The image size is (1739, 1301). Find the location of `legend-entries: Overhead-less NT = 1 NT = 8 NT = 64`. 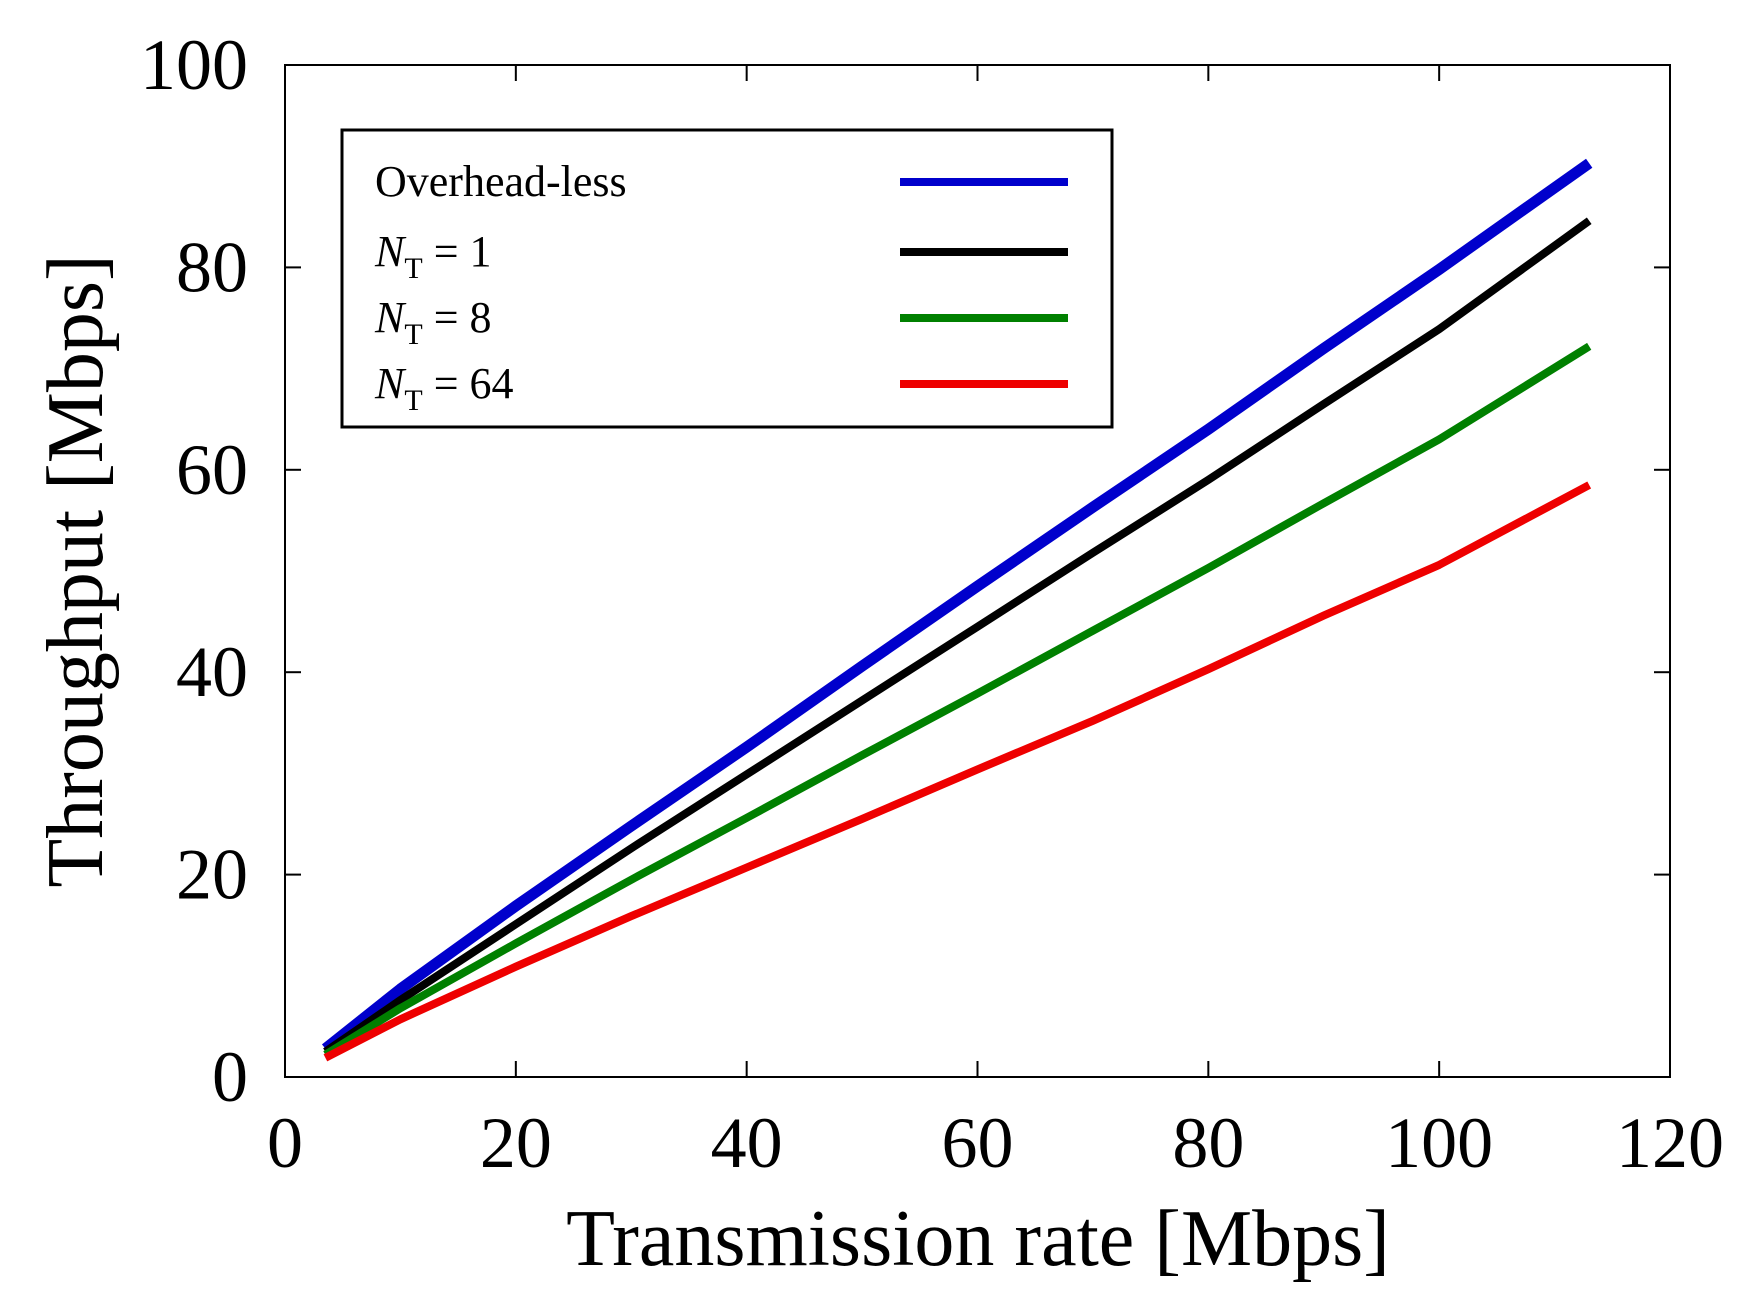

legend-entries: Overhead-less NT = 1 NT = 8 NT = 64 is located at coordinates (721, 287).